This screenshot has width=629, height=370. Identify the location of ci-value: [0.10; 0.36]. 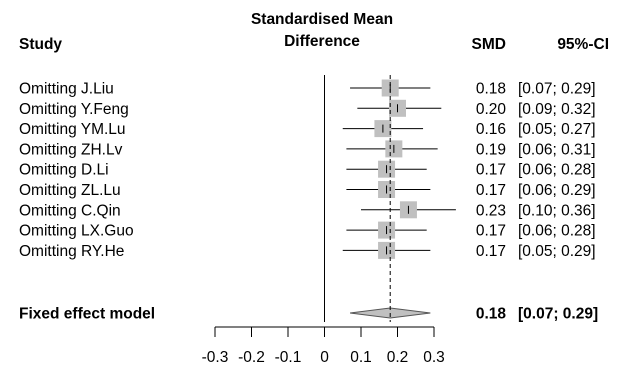
(557, 210).